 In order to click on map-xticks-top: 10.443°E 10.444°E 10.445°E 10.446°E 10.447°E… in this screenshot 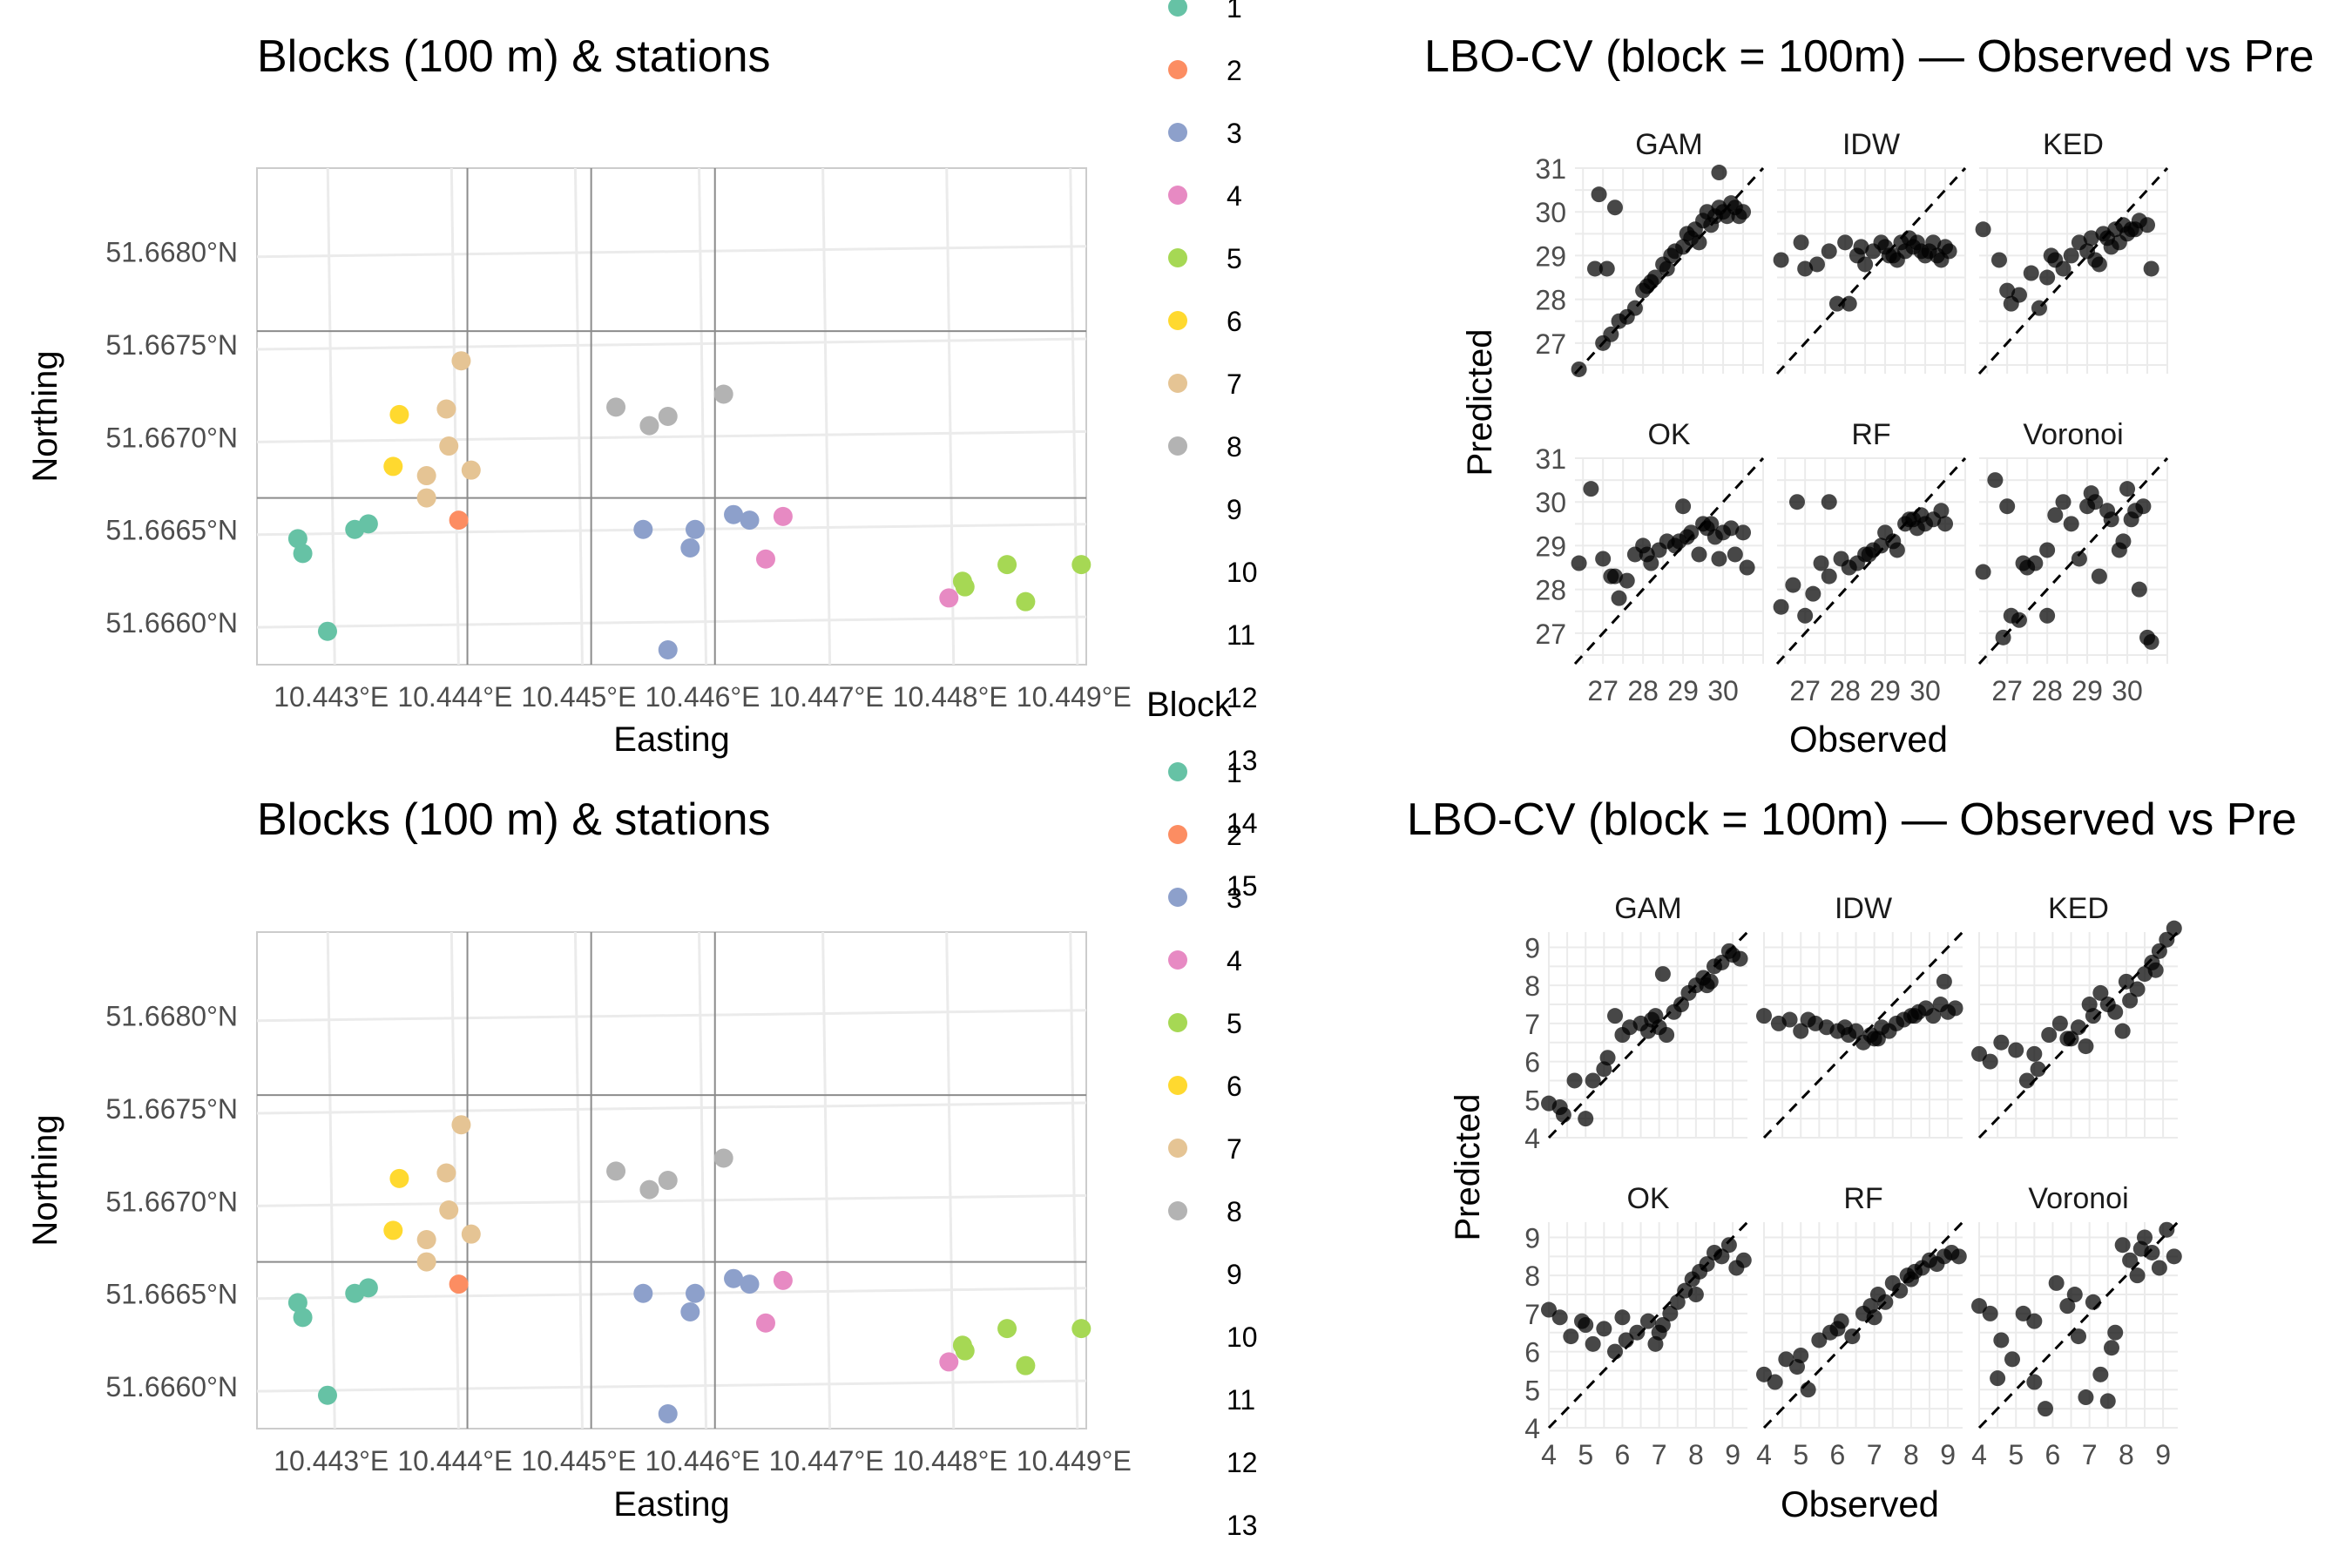, I will do `click(703, 697)`.